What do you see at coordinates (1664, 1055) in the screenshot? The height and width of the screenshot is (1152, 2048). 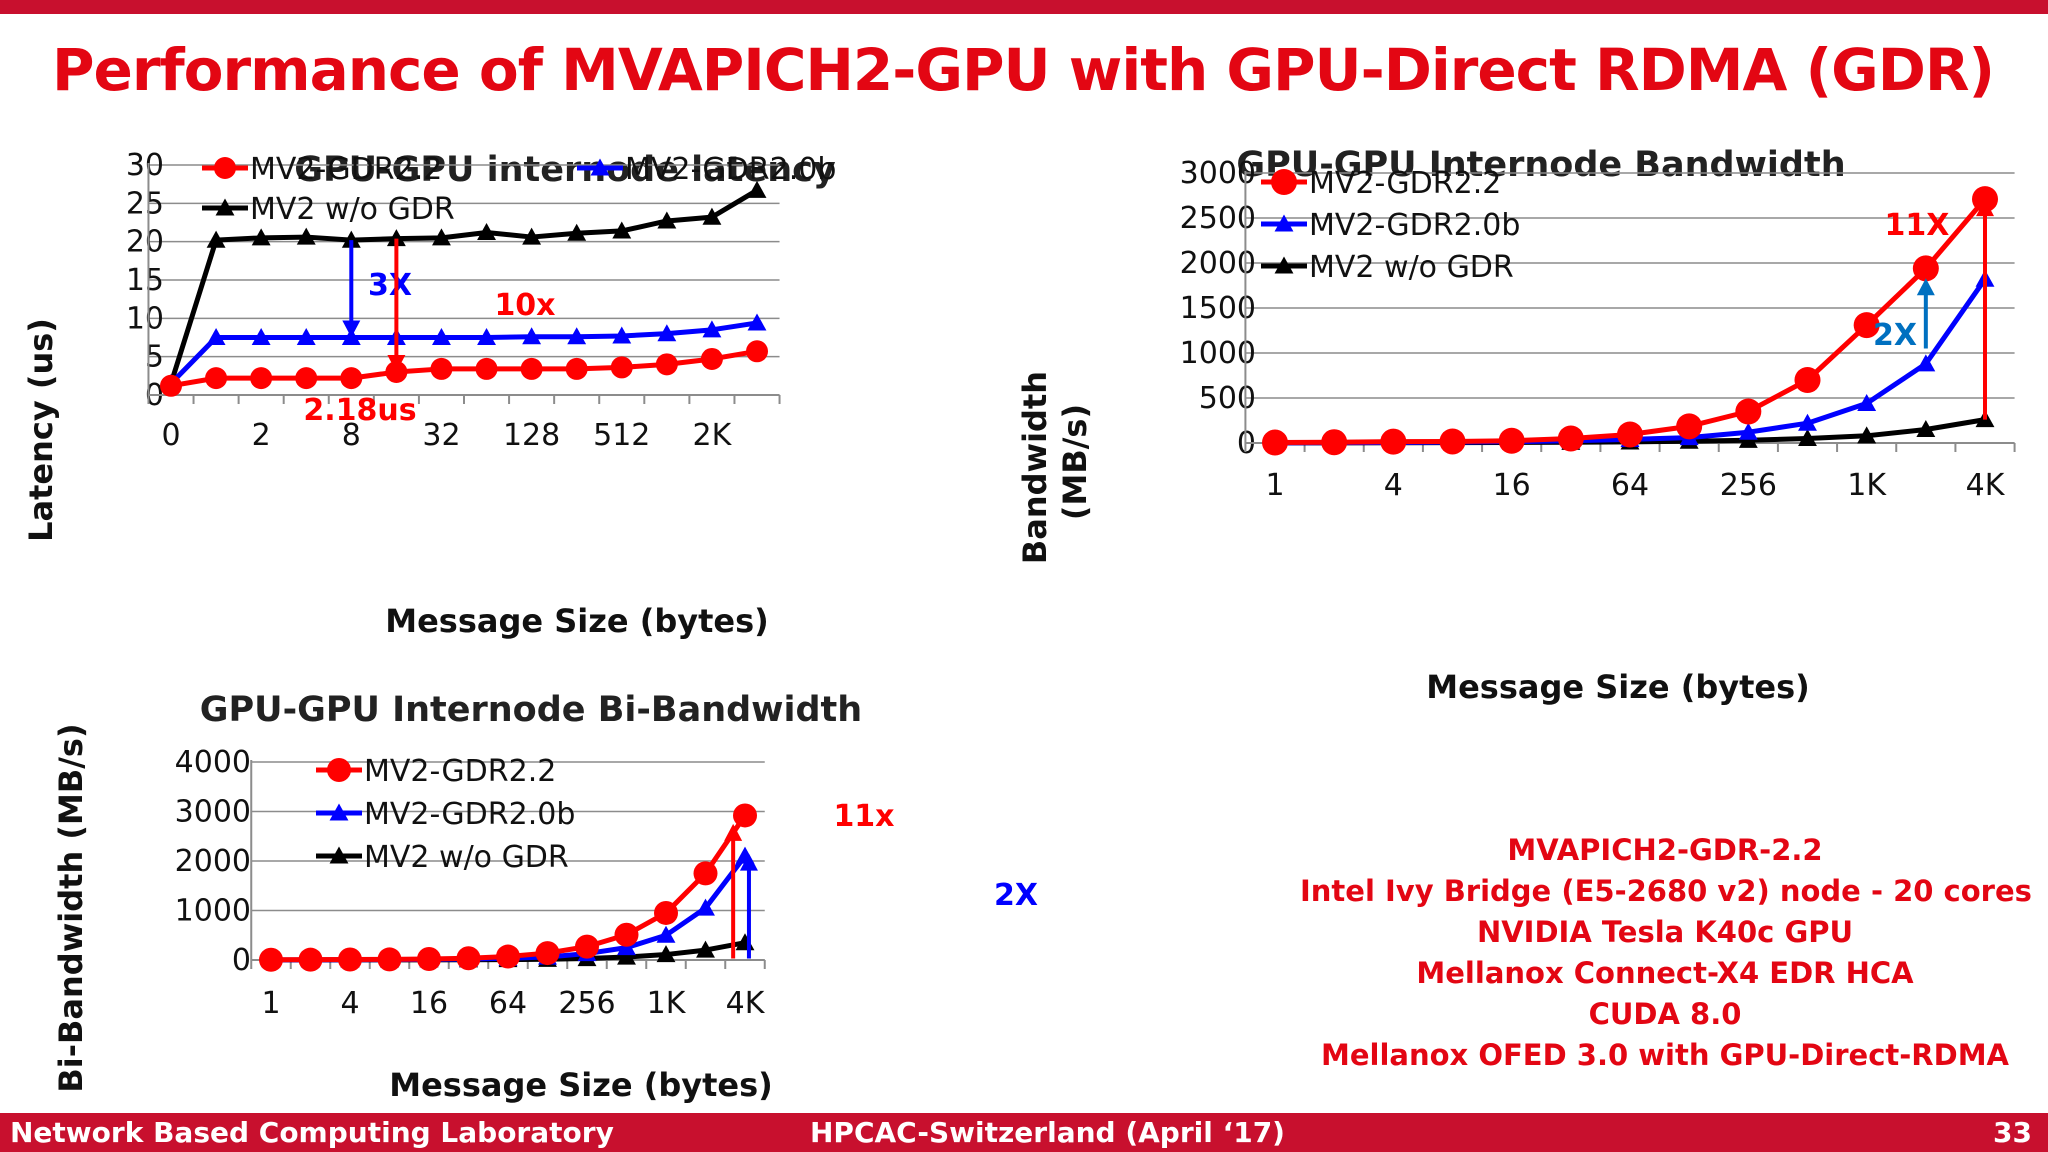 I see `spec-line: Mellanox OFED 3.0 with GPU-Direct-RDMA` at bounding box center [1664, 1055].